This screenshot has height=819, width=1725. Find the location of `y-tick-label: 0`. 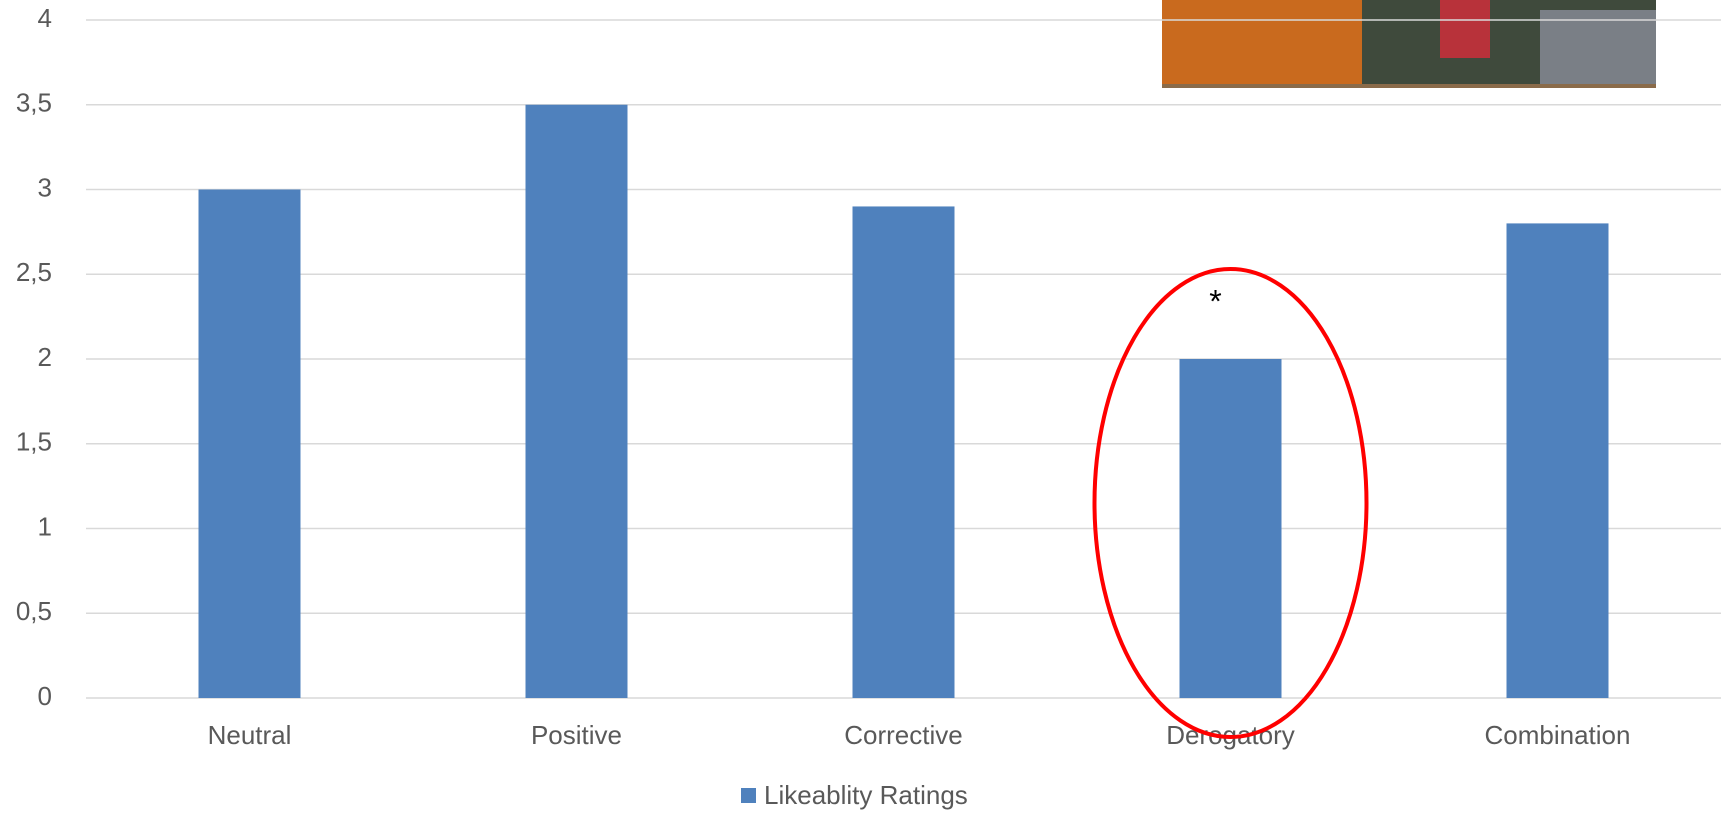

y-tick-label: 0 is located at coordinates (45, 696).